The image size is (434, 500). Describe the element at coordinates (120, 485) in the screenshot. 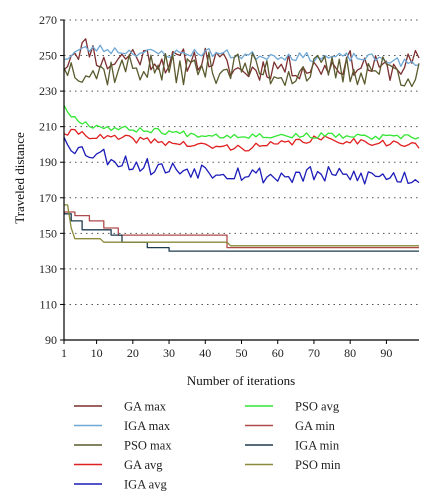

I see `legend-item: IGA avg` at that location.